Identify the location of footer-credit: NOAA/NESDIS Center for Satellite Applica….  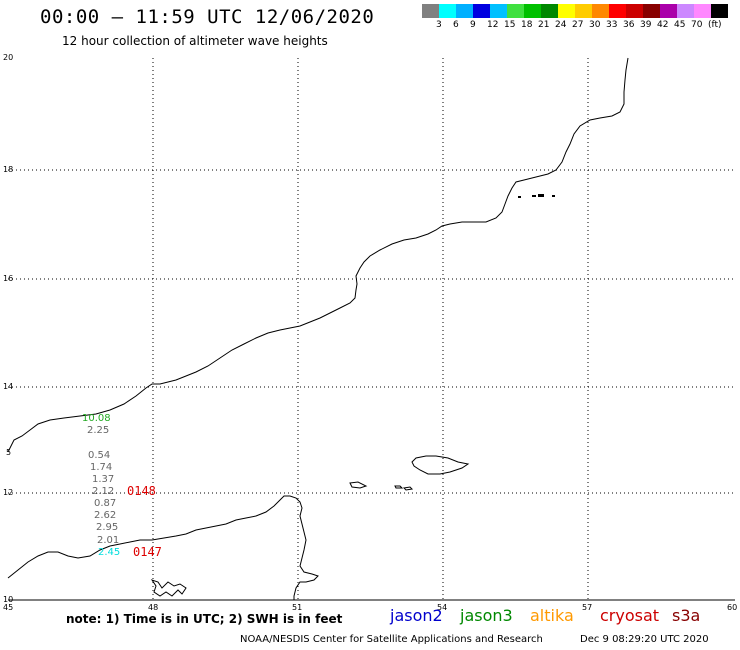
(391, 639).